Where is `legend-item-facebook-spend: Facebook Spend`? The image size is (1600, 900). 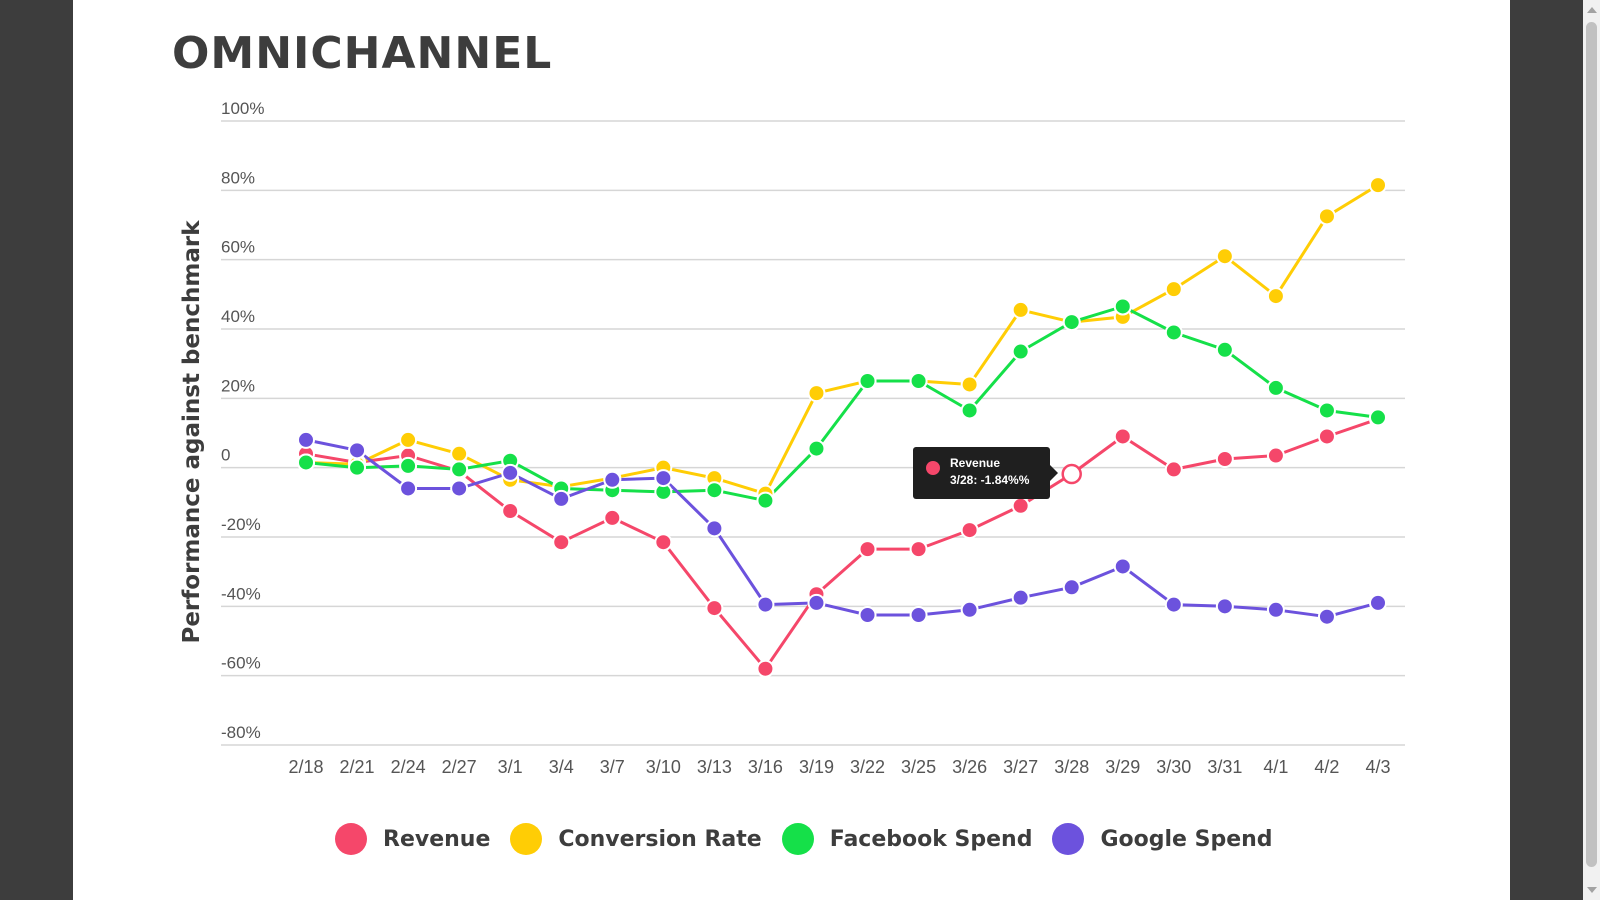
legend-item-facebook-spend: Facebook Spend is located at coordinates (907, 839).